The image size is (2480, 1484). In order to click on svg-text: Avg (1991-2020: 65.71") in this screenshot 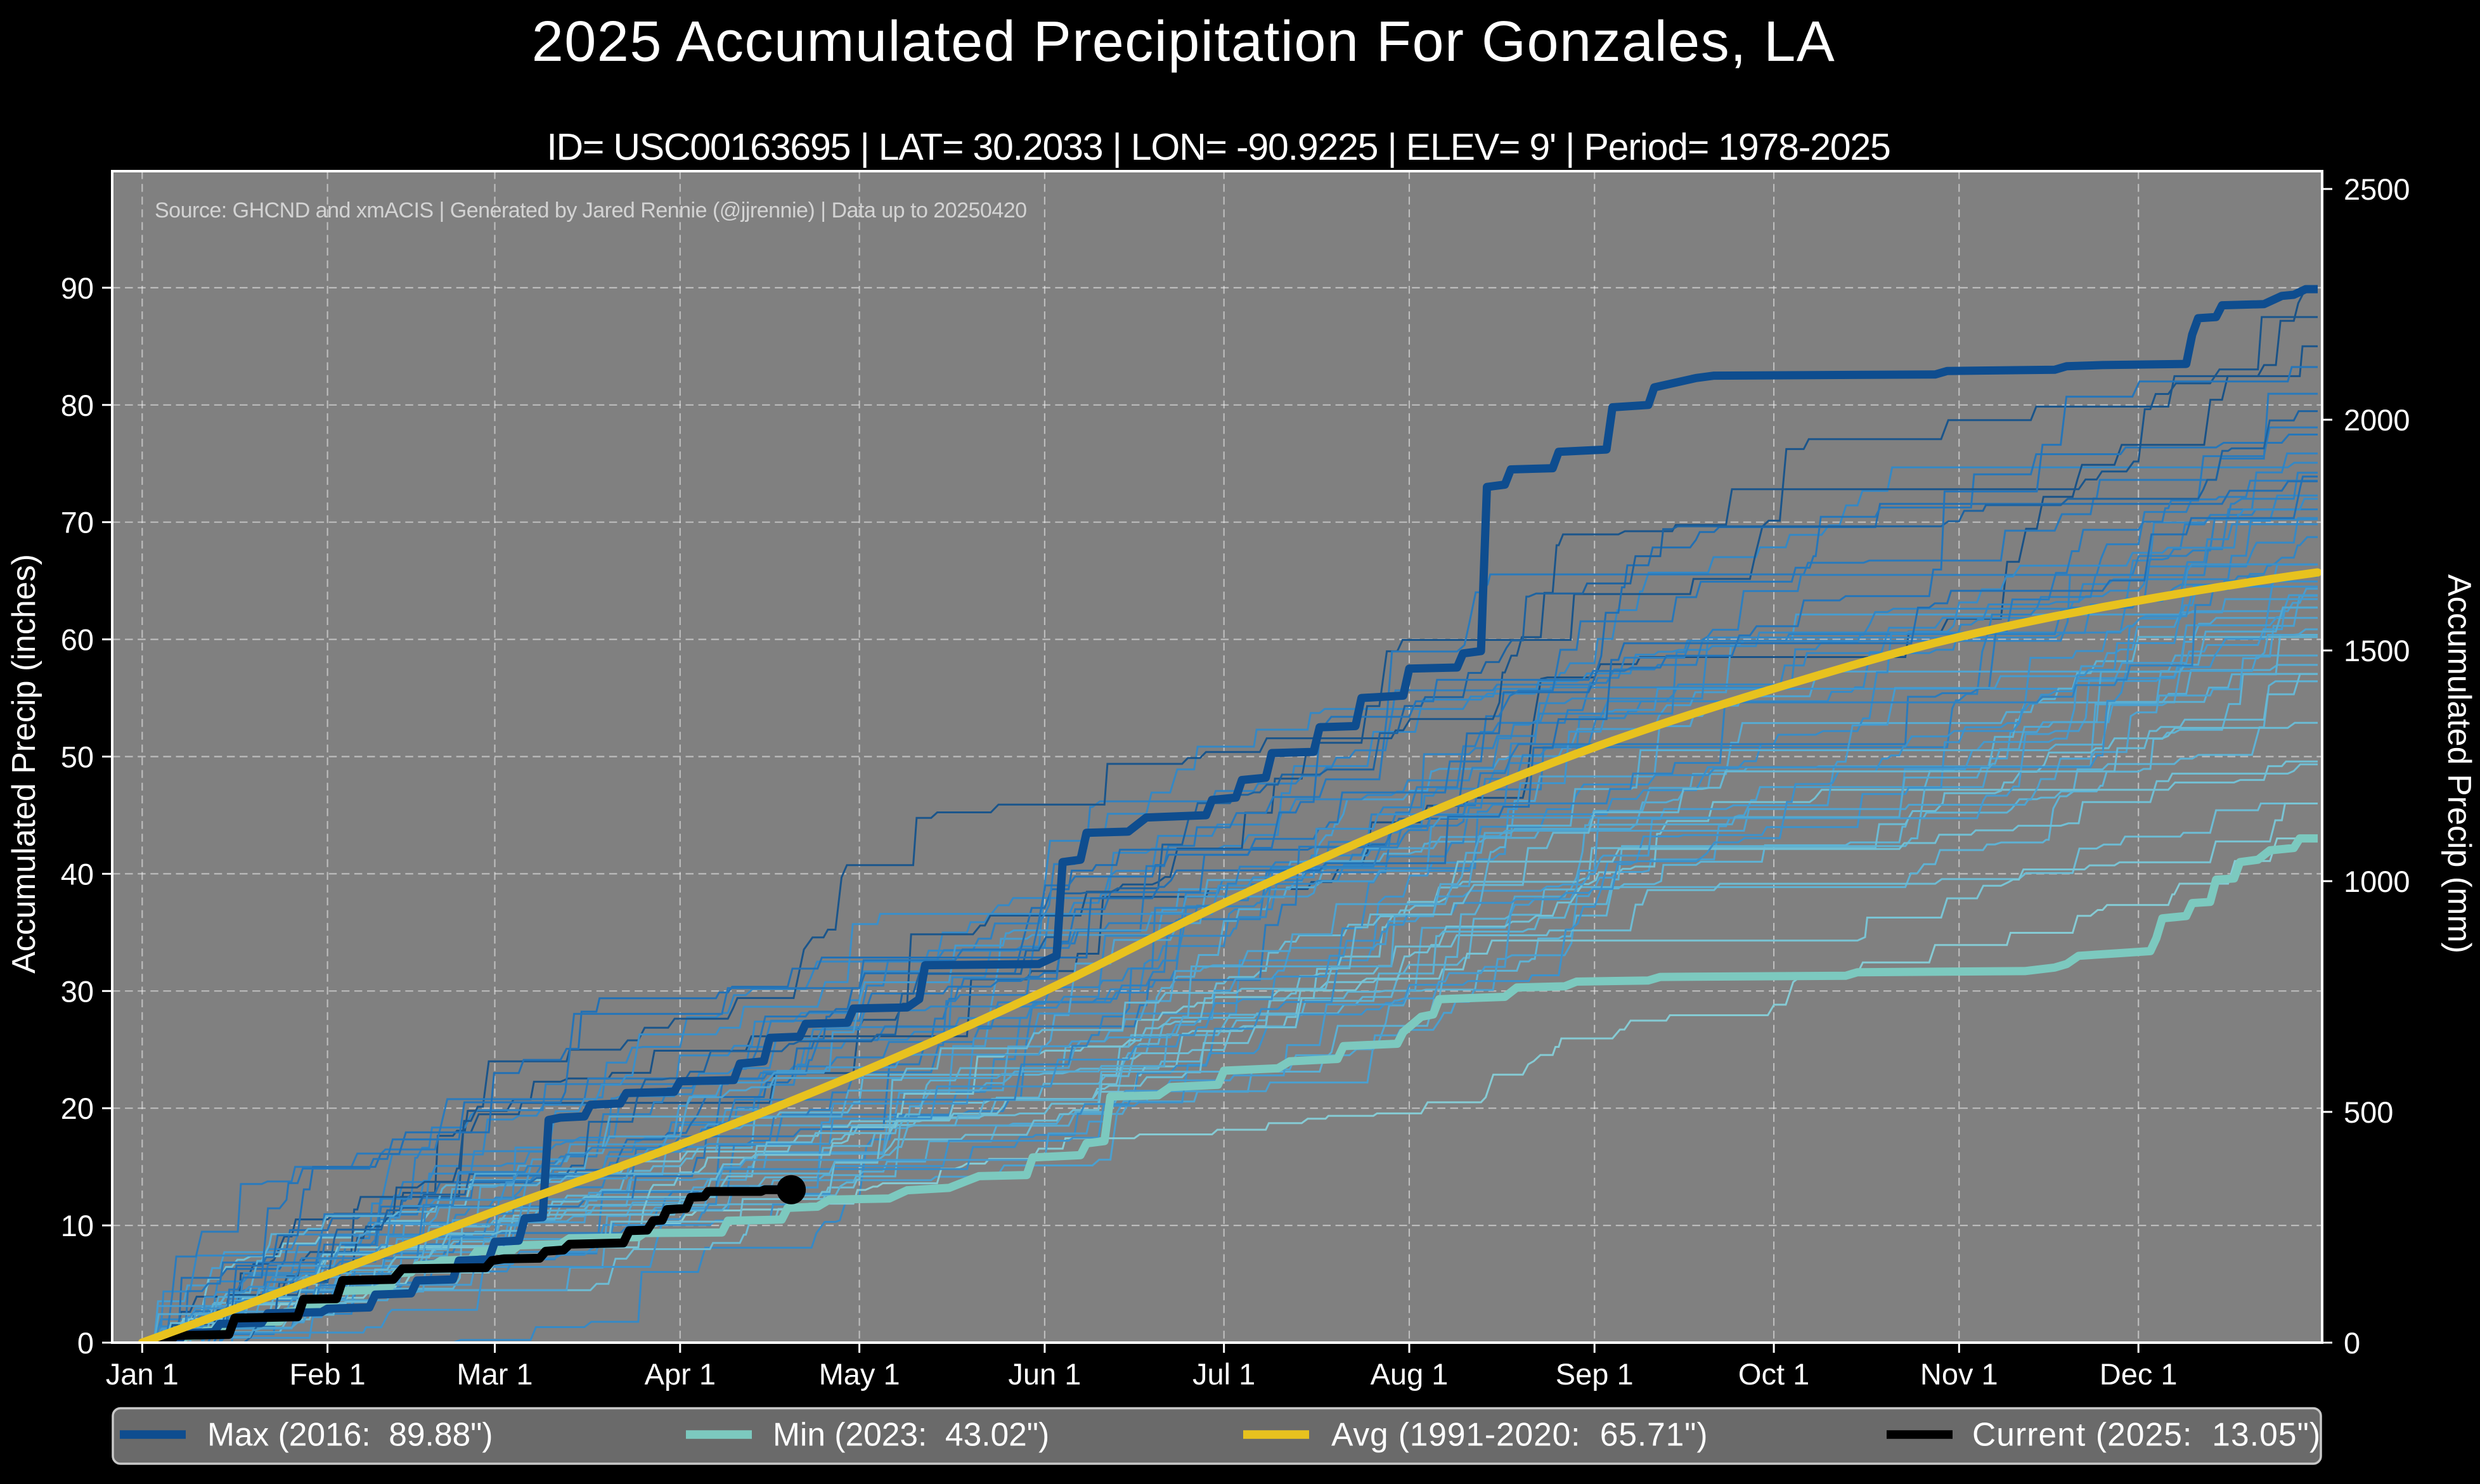, I will do `click(1519, 1434)`.